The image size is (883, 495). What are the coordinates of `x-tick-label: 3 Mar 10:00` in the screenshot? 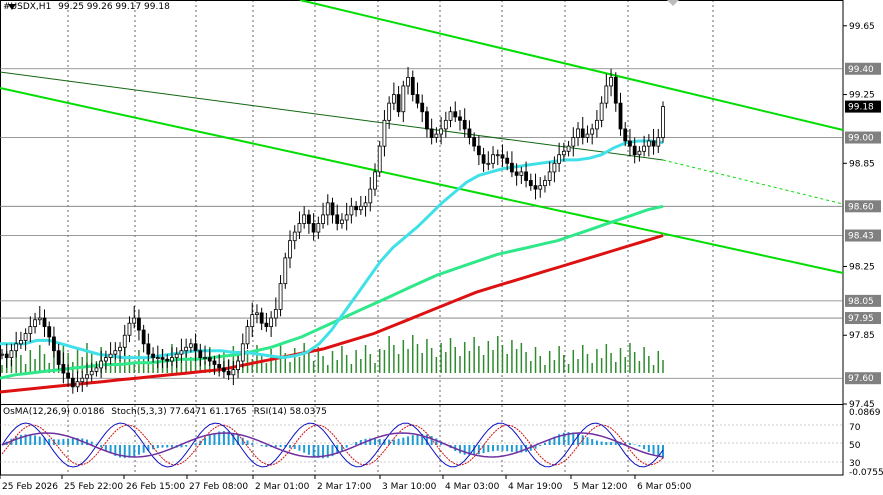 It's located at (409, 487).